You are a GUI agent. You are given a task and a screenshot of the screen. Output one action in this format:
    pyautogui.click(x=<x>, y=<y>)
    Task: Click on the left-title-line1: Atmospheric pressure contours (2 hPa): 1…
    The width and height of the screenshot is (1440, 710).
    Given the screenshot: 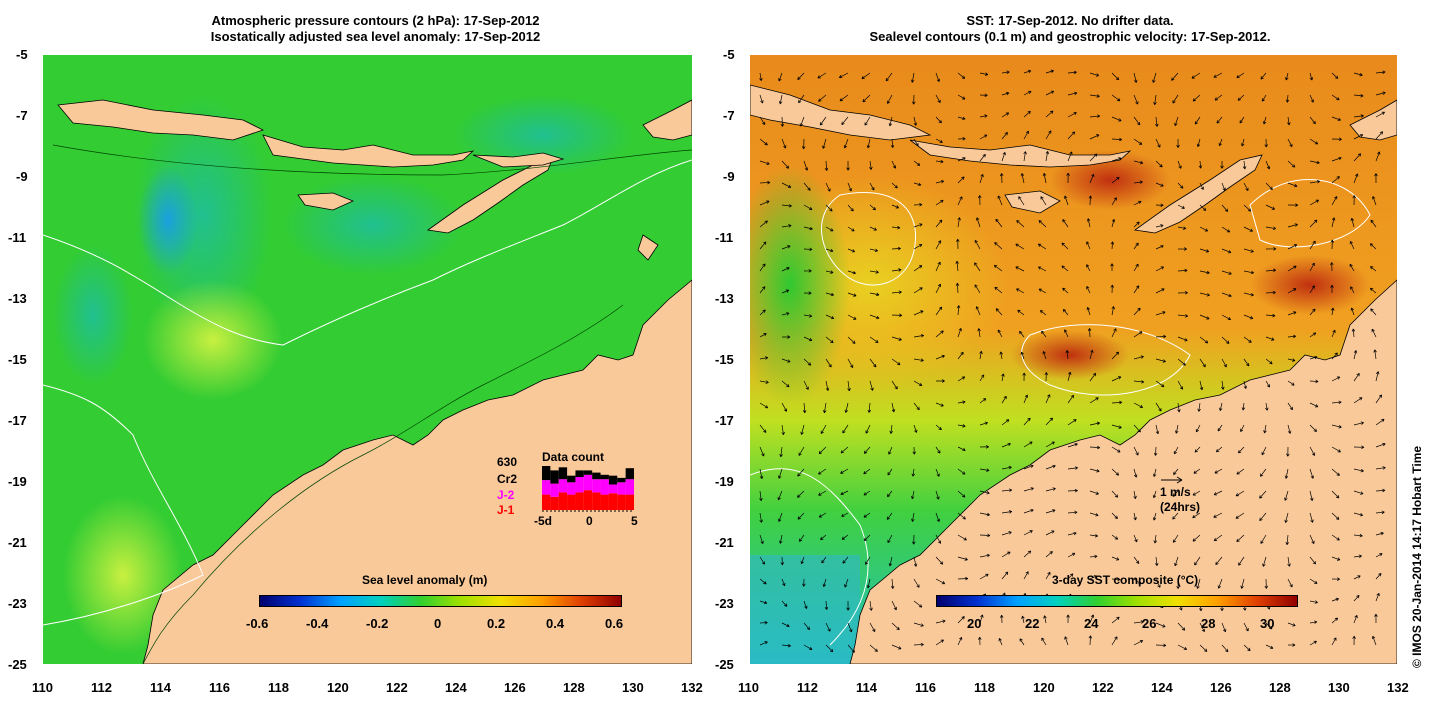 What is the action you would take?
    pyautogui.click(x=375, y=20)
    